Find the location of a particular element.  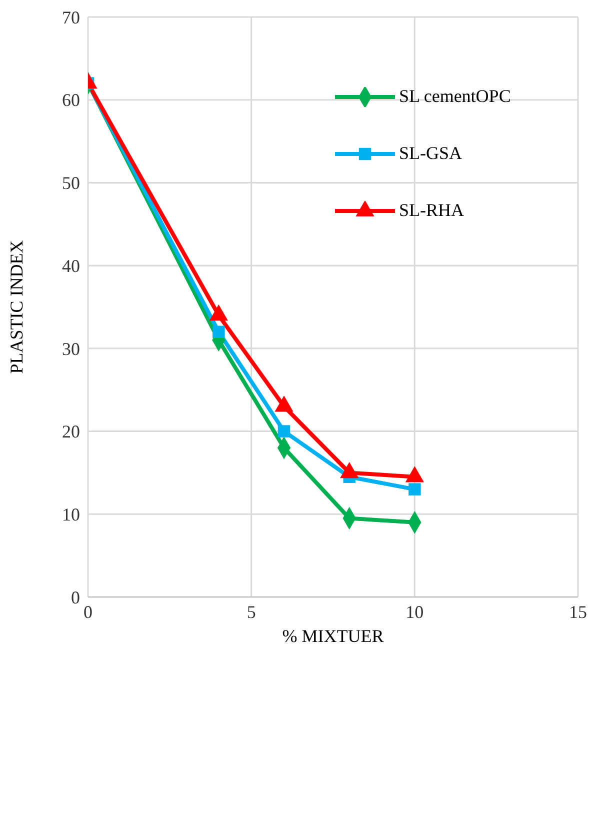

x-tick-label: 5 is located at coordinates (251, 612).